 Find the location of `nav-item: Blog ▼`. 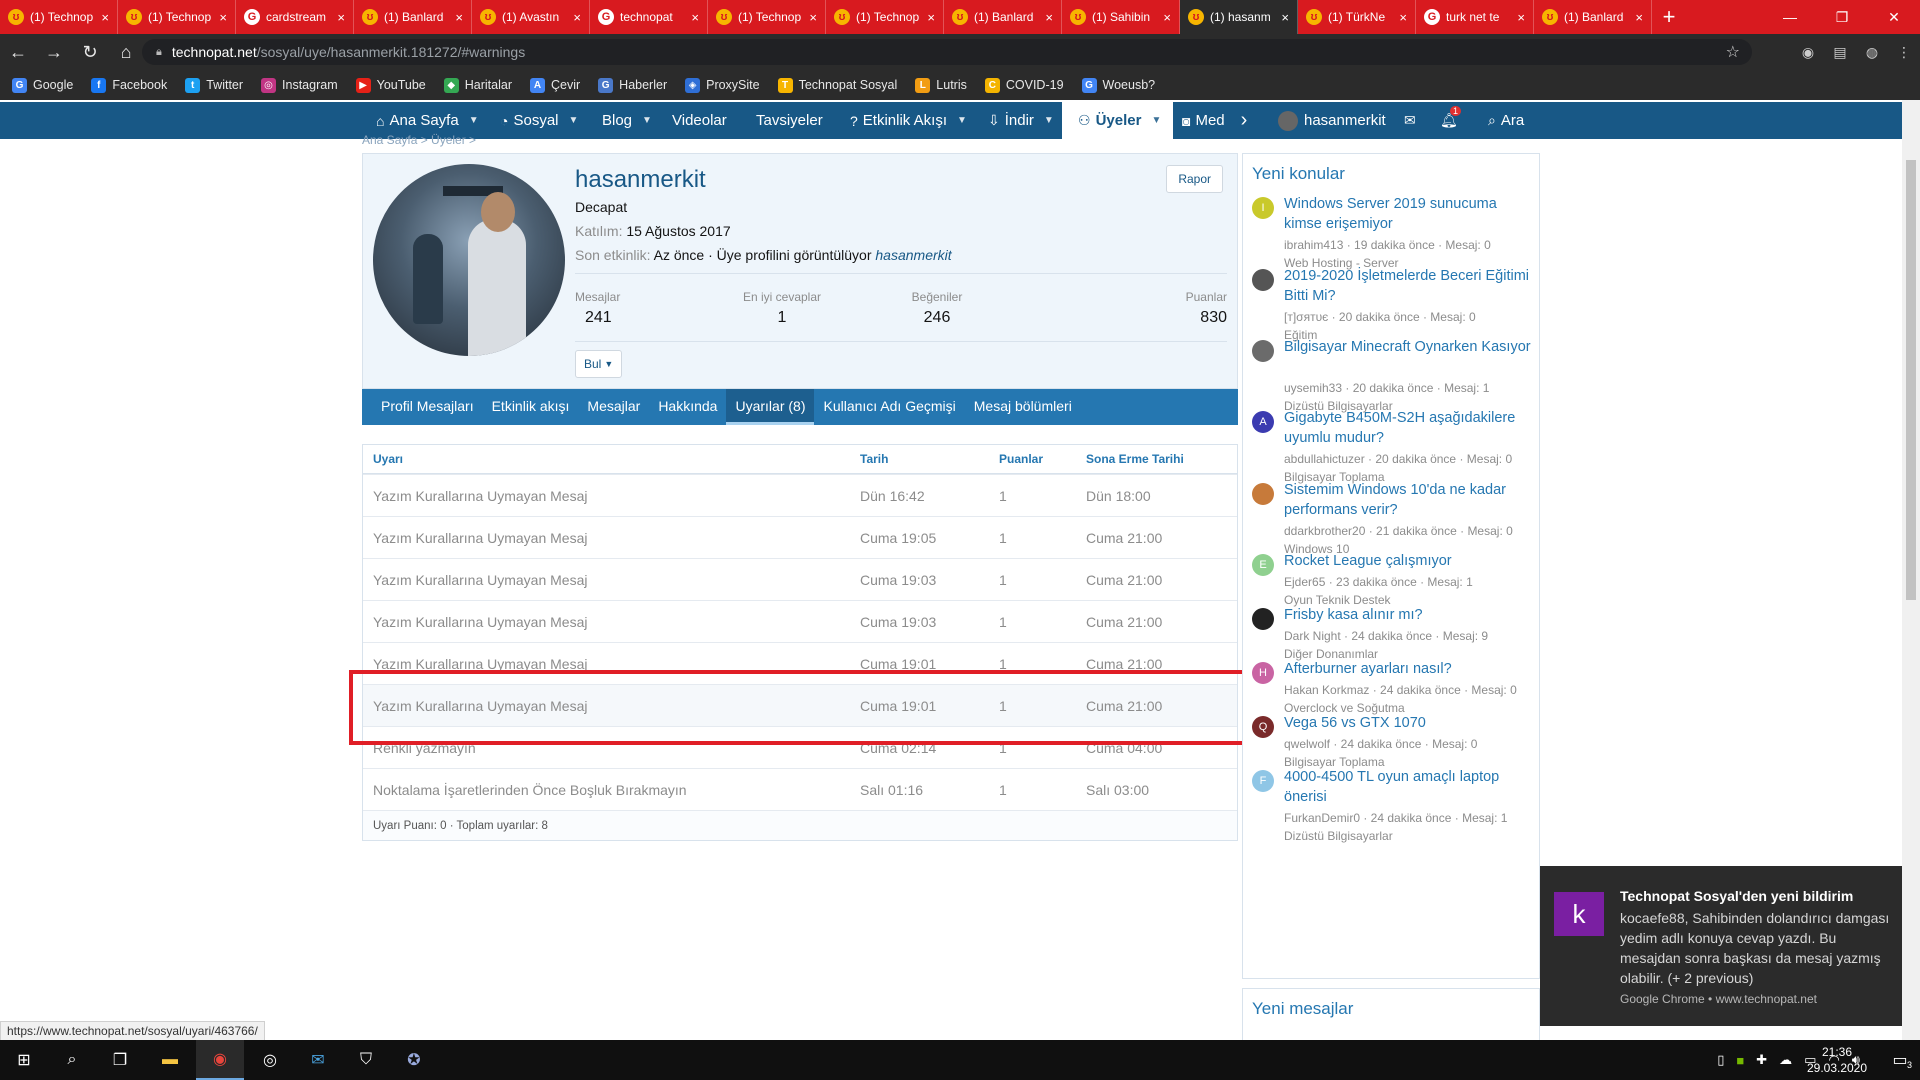

nav-item: Blog ▼ is located at coordinates (627, 120).